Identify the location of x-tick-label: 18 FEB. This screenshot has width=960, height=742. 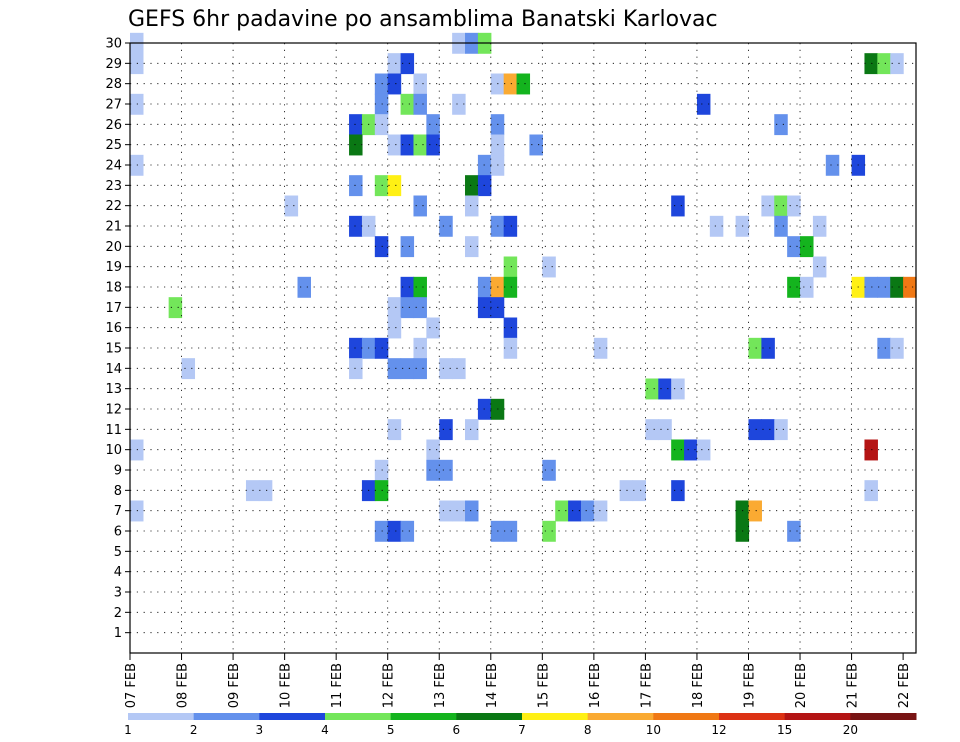
(698, 685).